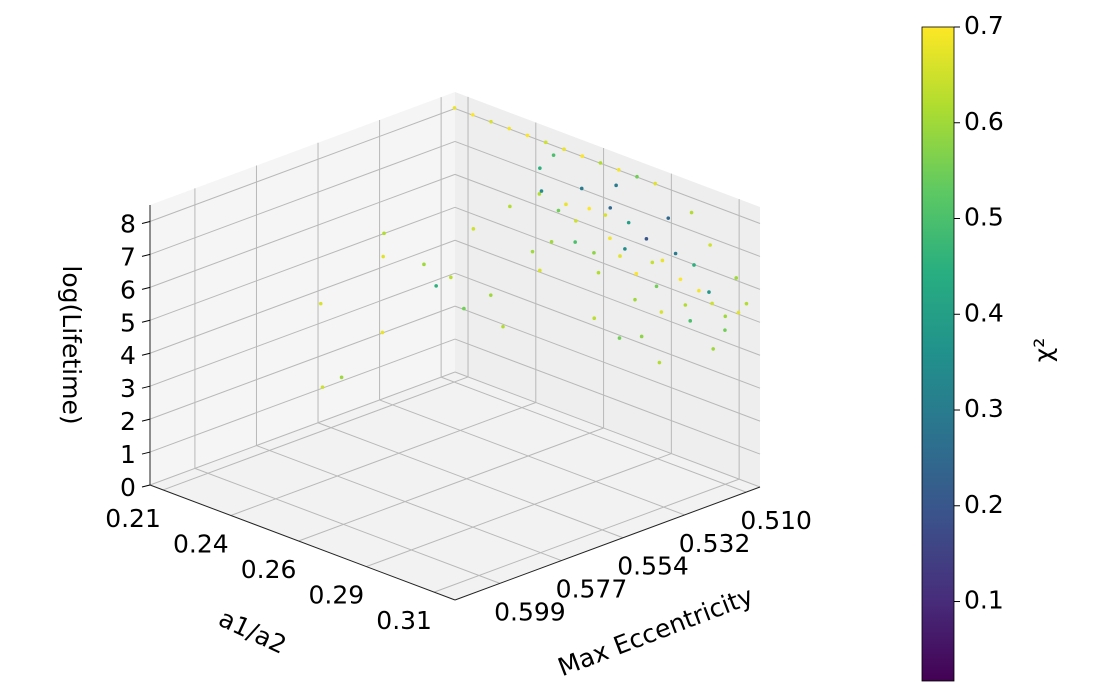  What do you see at coordinates (128, 355) in the screenshot?
I see `z-tick-label: 4` at bounding box center [128, 355].